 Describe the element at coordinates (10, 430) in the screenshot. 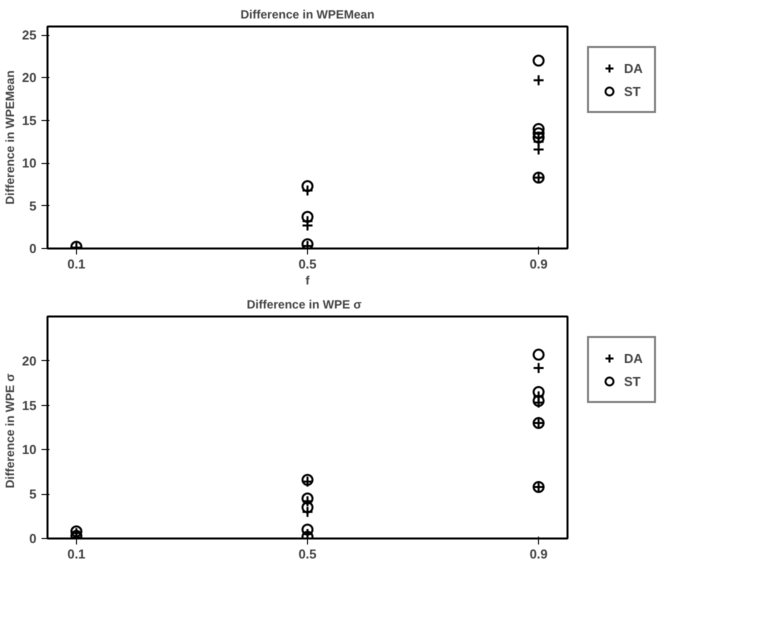

I see `y-axis-title: Difference in WPE σ` at that location.